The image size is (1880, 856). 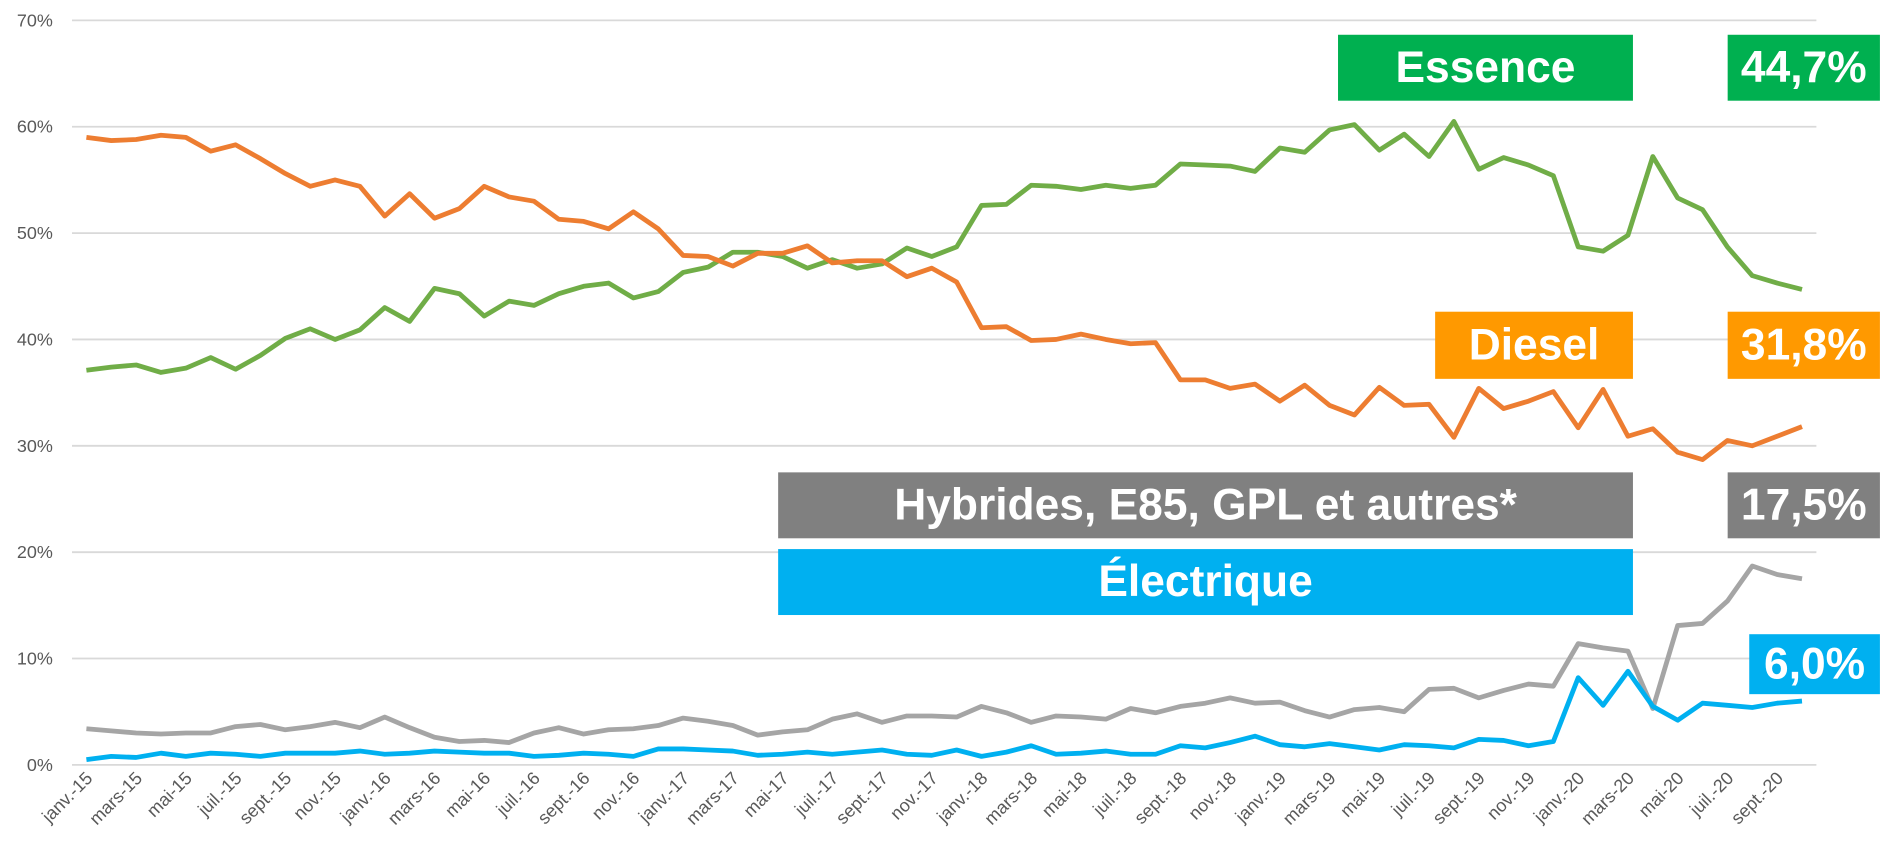 What do you see at coordinates (1010, 798) in the screenshot?
I see `x-tick-label: mars-18` at bounding box center [1010, 798].